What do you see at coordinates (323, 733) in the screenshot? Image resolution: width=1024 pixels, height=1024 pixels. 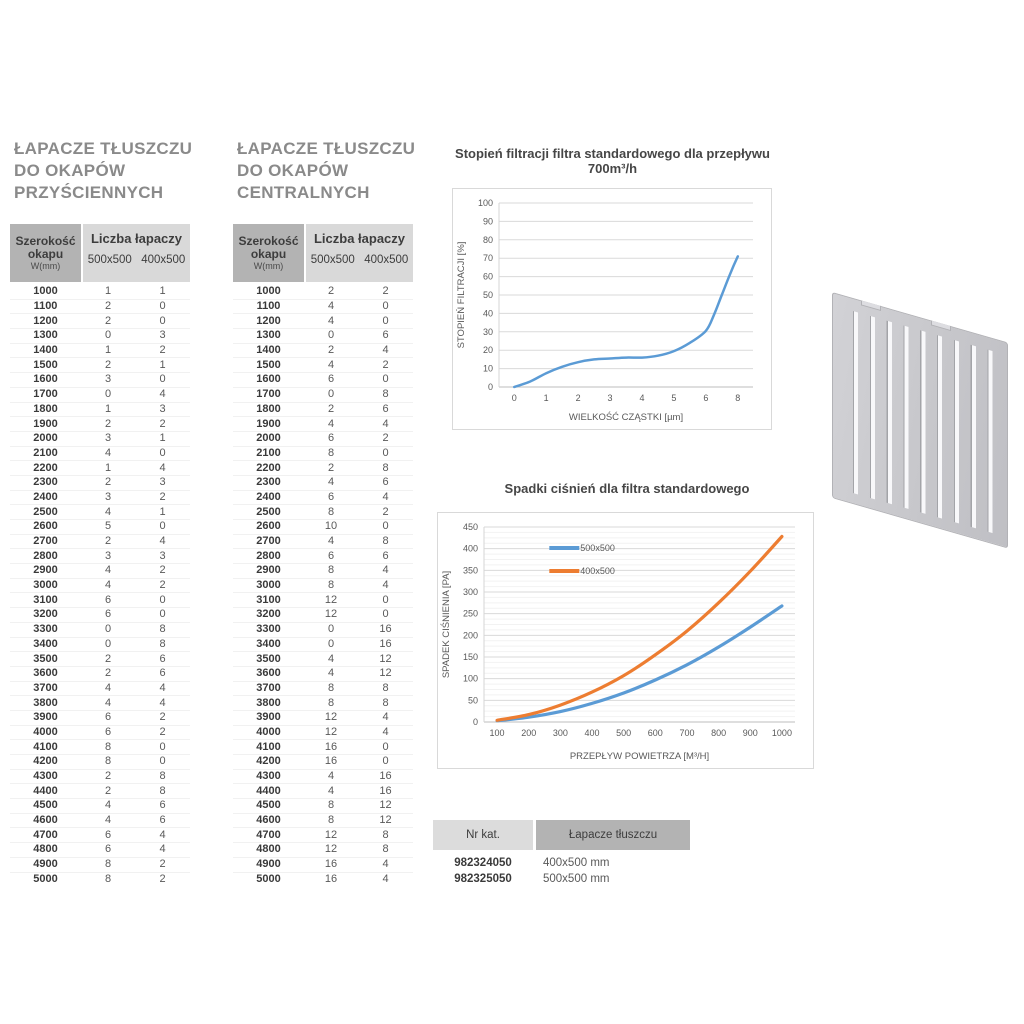 I see `table-row: 4000 12 4` at bounding box center [323, 733].